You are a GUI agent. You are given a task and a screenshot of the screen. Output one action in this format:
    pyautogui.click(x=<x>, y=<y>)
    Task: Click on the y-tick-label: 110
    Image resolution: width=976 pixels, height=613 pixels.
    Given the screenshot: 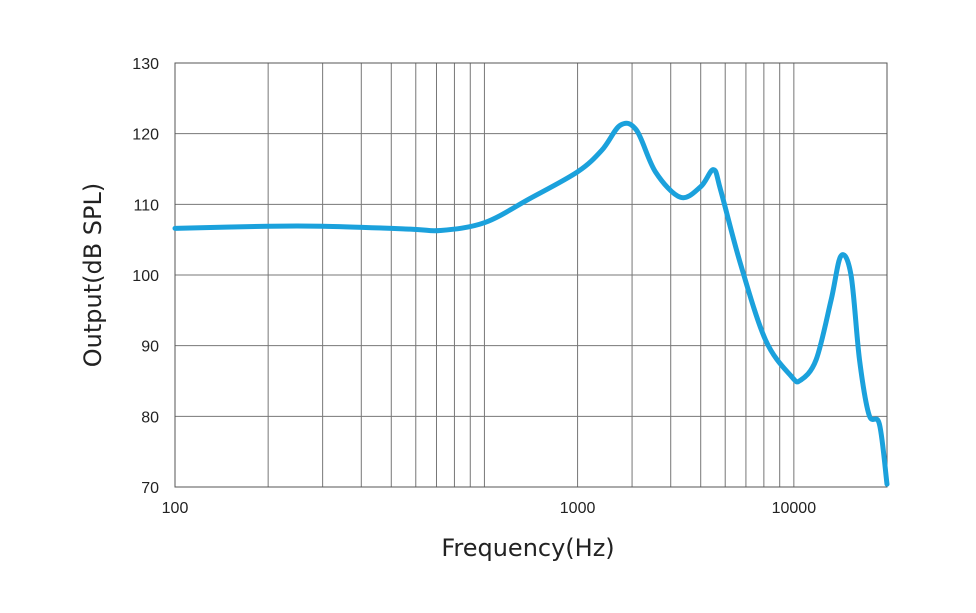 What is the action you would take?
    pyautogui.click(x=146, y=205)
    